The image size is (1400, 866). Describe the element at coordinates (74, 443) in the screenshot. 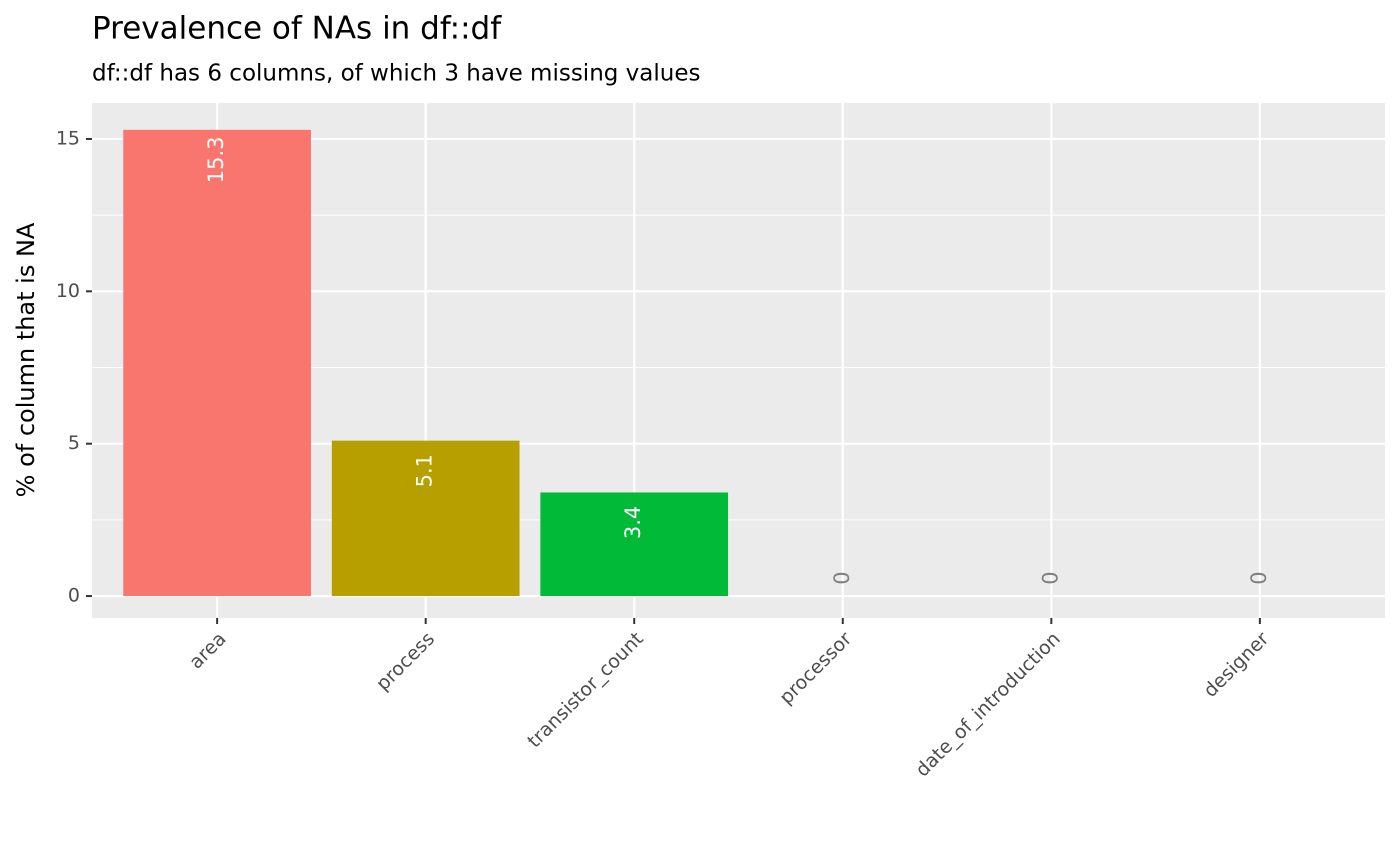

I see `y-tick-label: 5` at that location.